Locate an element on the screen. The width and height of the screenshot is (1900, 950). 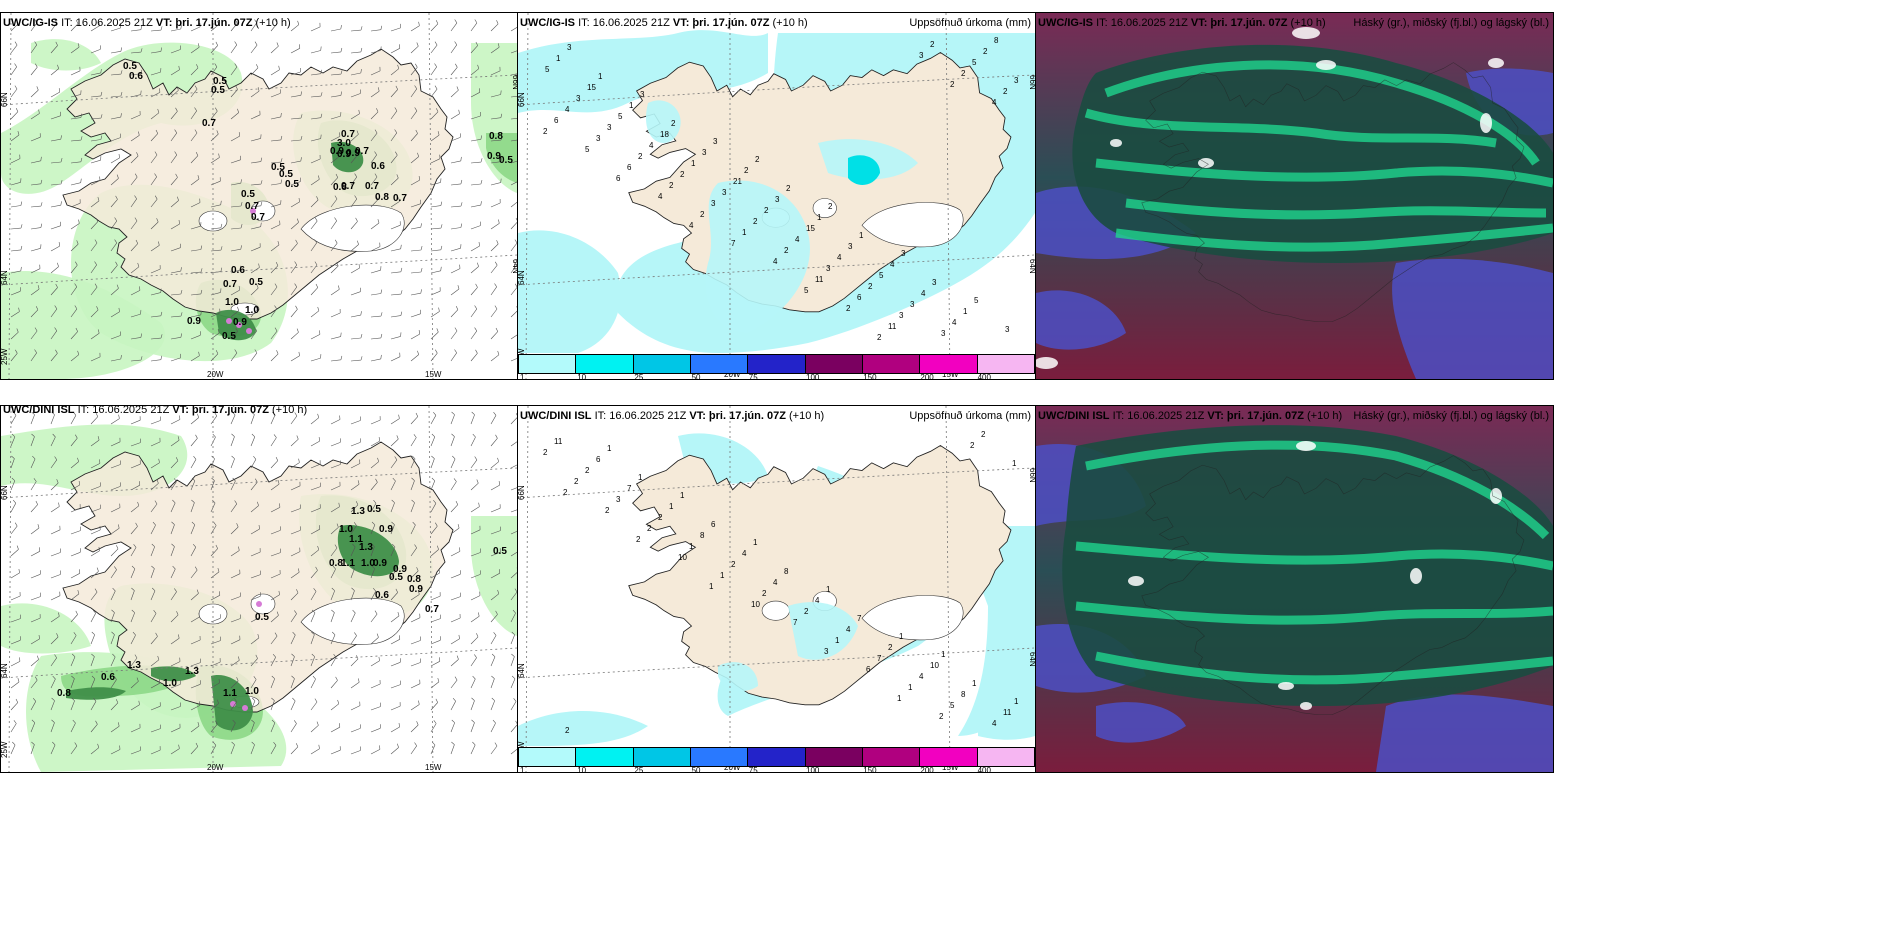
precip-value-label: 8 is located at coordinates (963, 694).